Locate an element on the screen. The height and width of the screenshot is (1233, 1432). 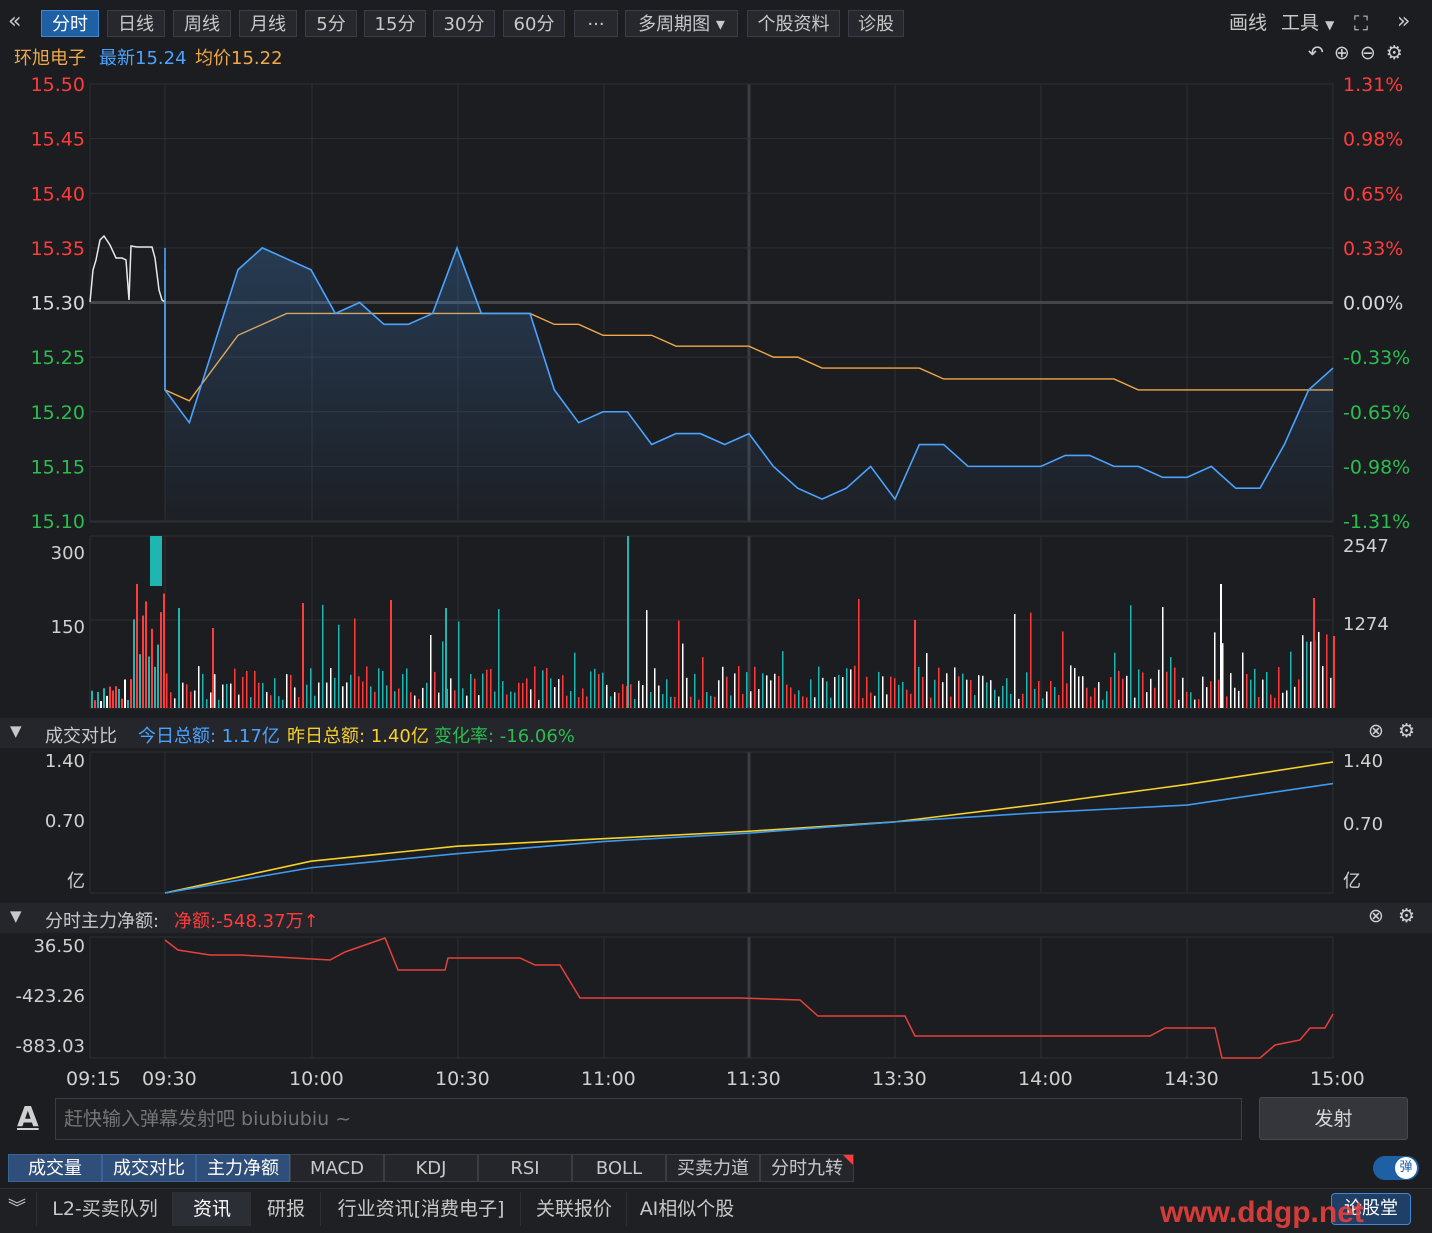
indicator-tab-3: MACD is located at coordinates (337, 1168).